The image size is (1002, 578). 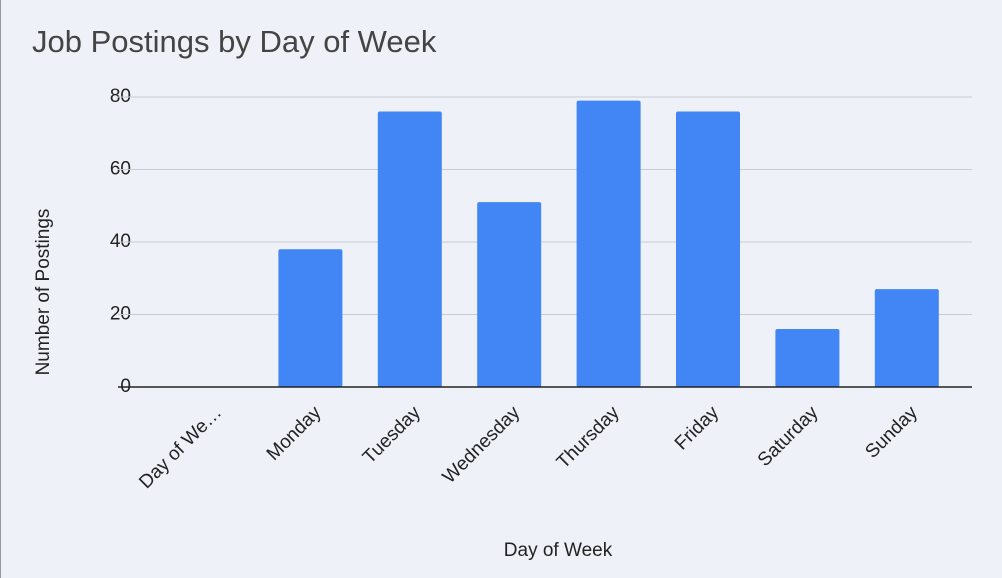 I want to click on x-axis-title: Day of Week, so click(x=558, y=550).